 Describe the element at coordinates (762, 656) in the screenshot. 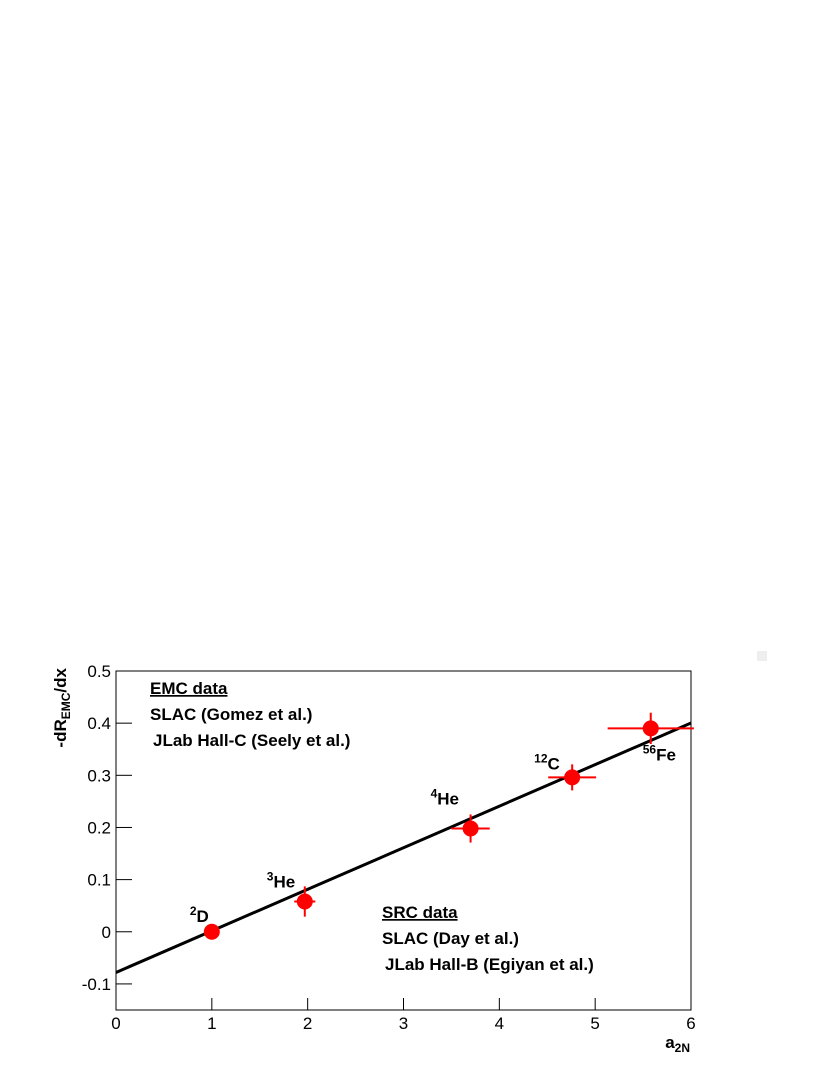

I see `marker-square` at that location.